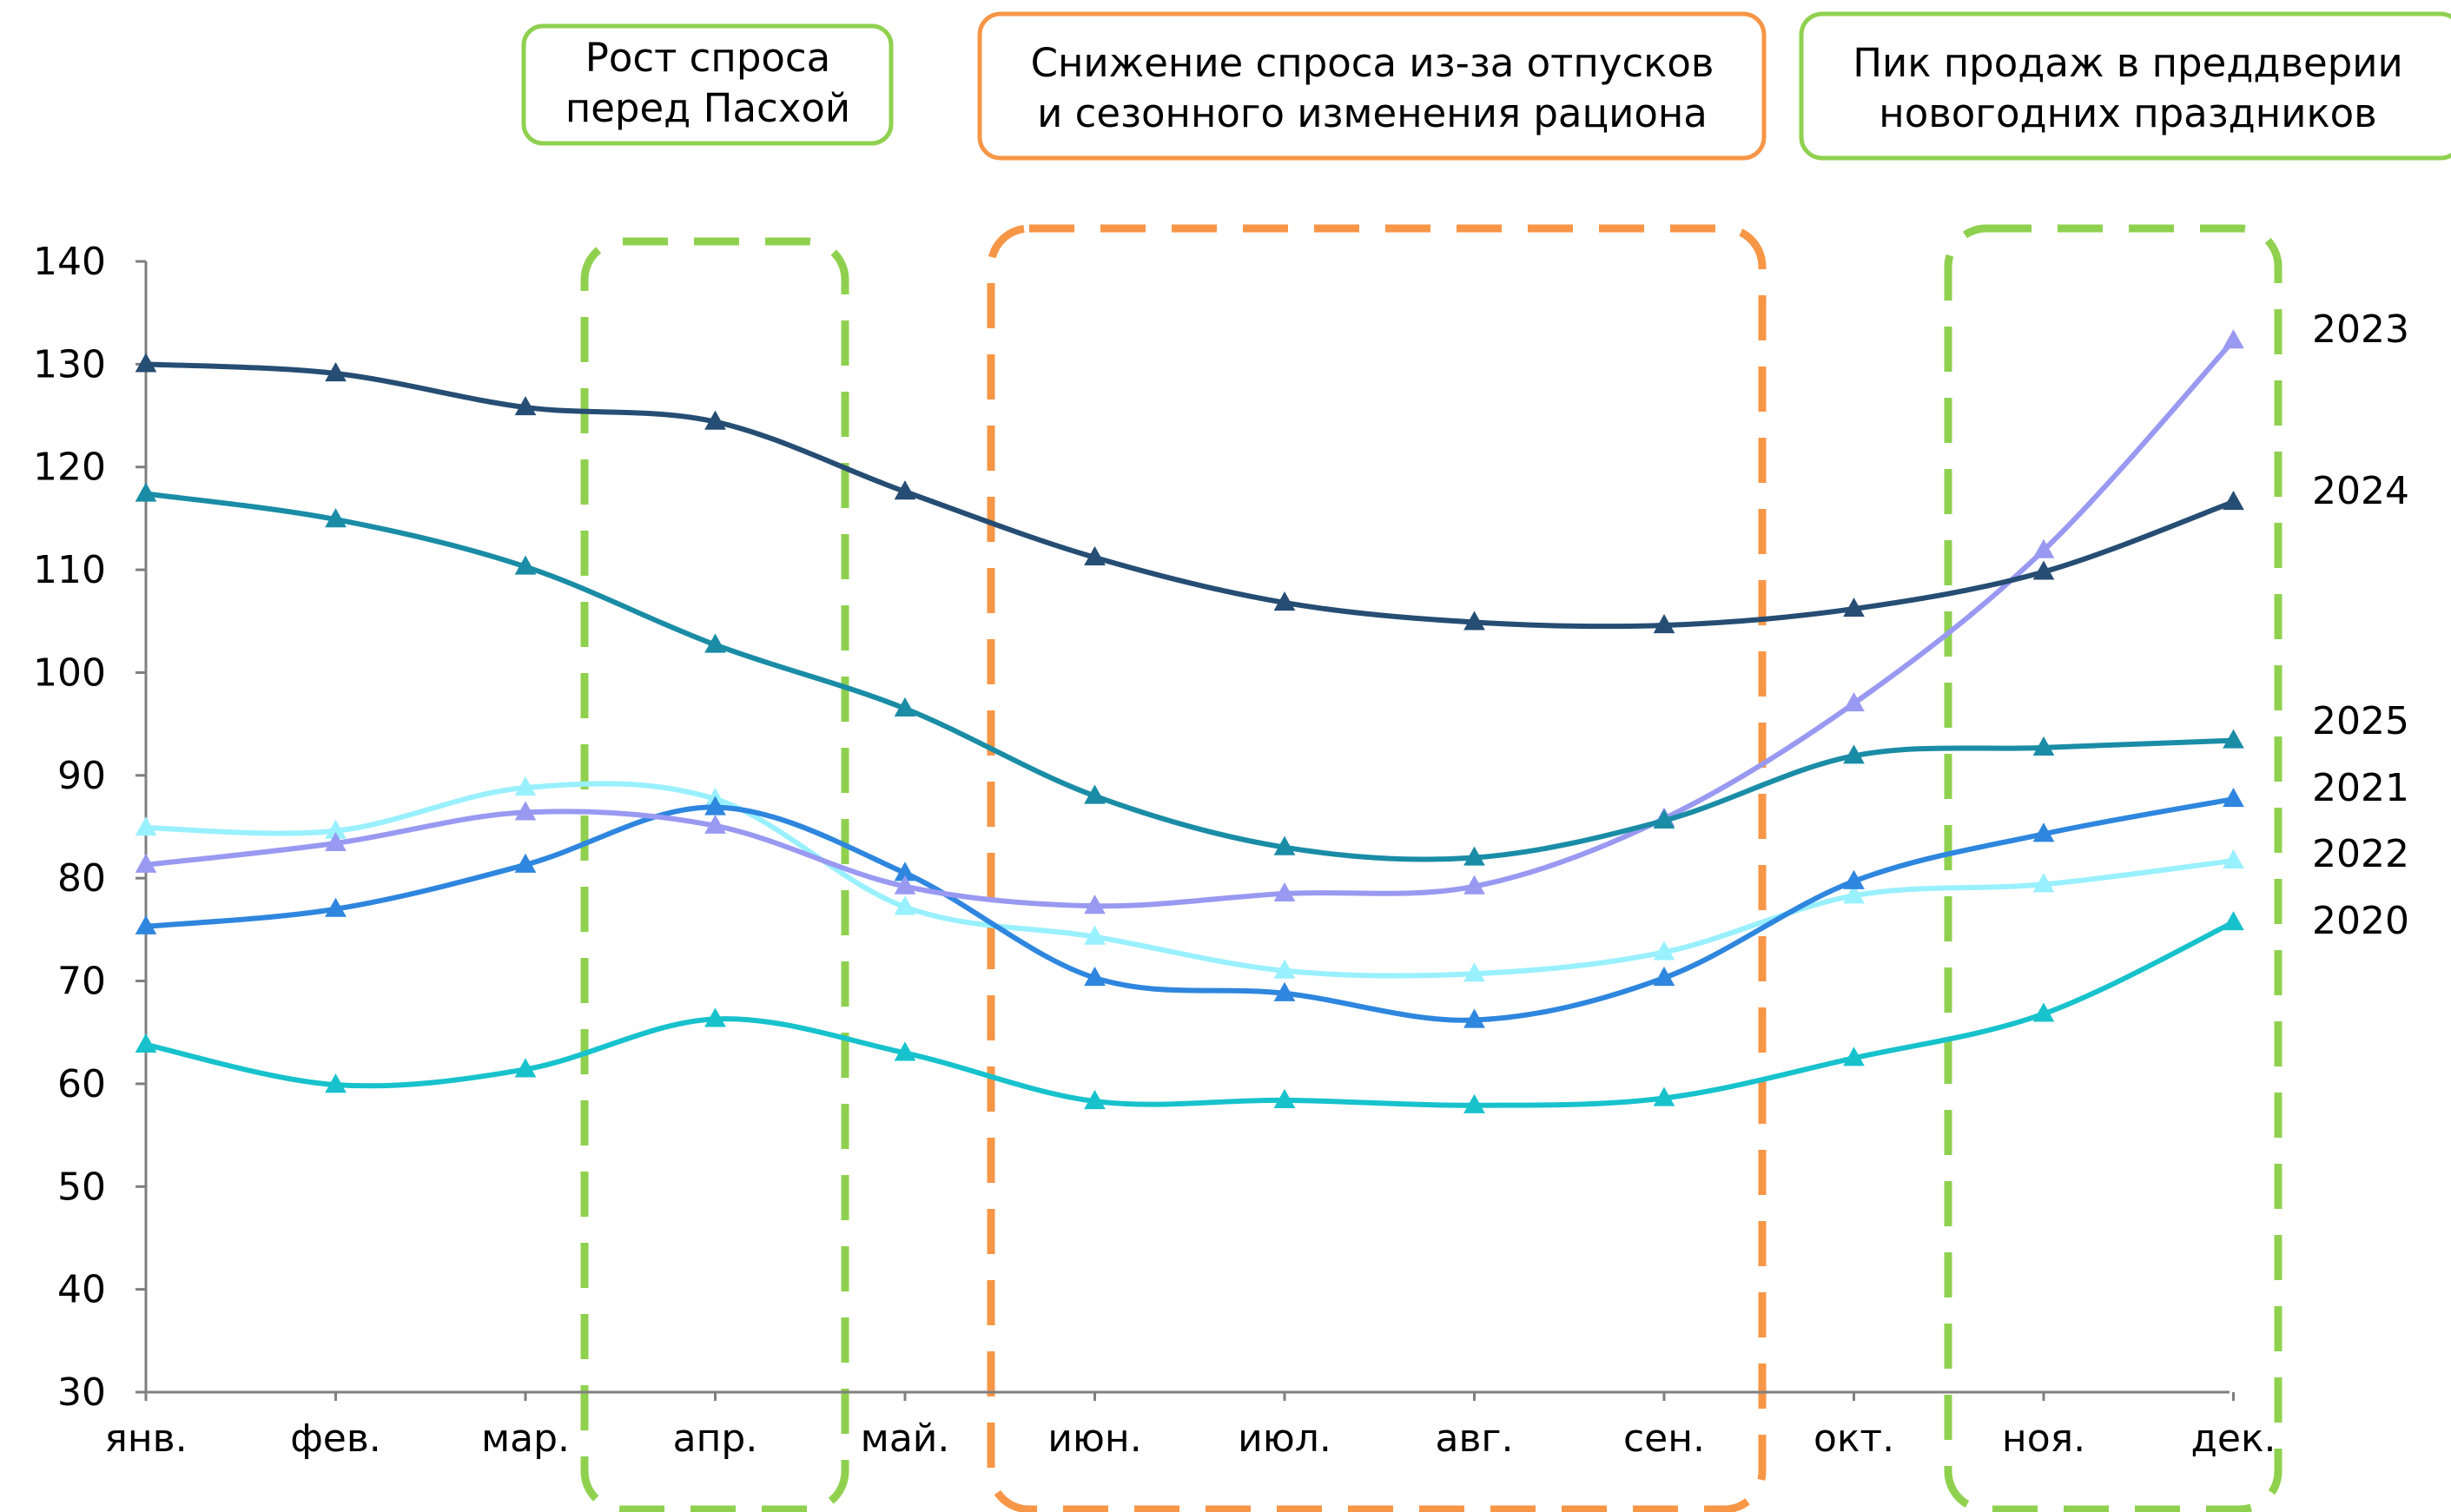  Describe the element at coordinates (1094, 1438) in the screenshot. I see `x-tick-label: июн.` at that location.